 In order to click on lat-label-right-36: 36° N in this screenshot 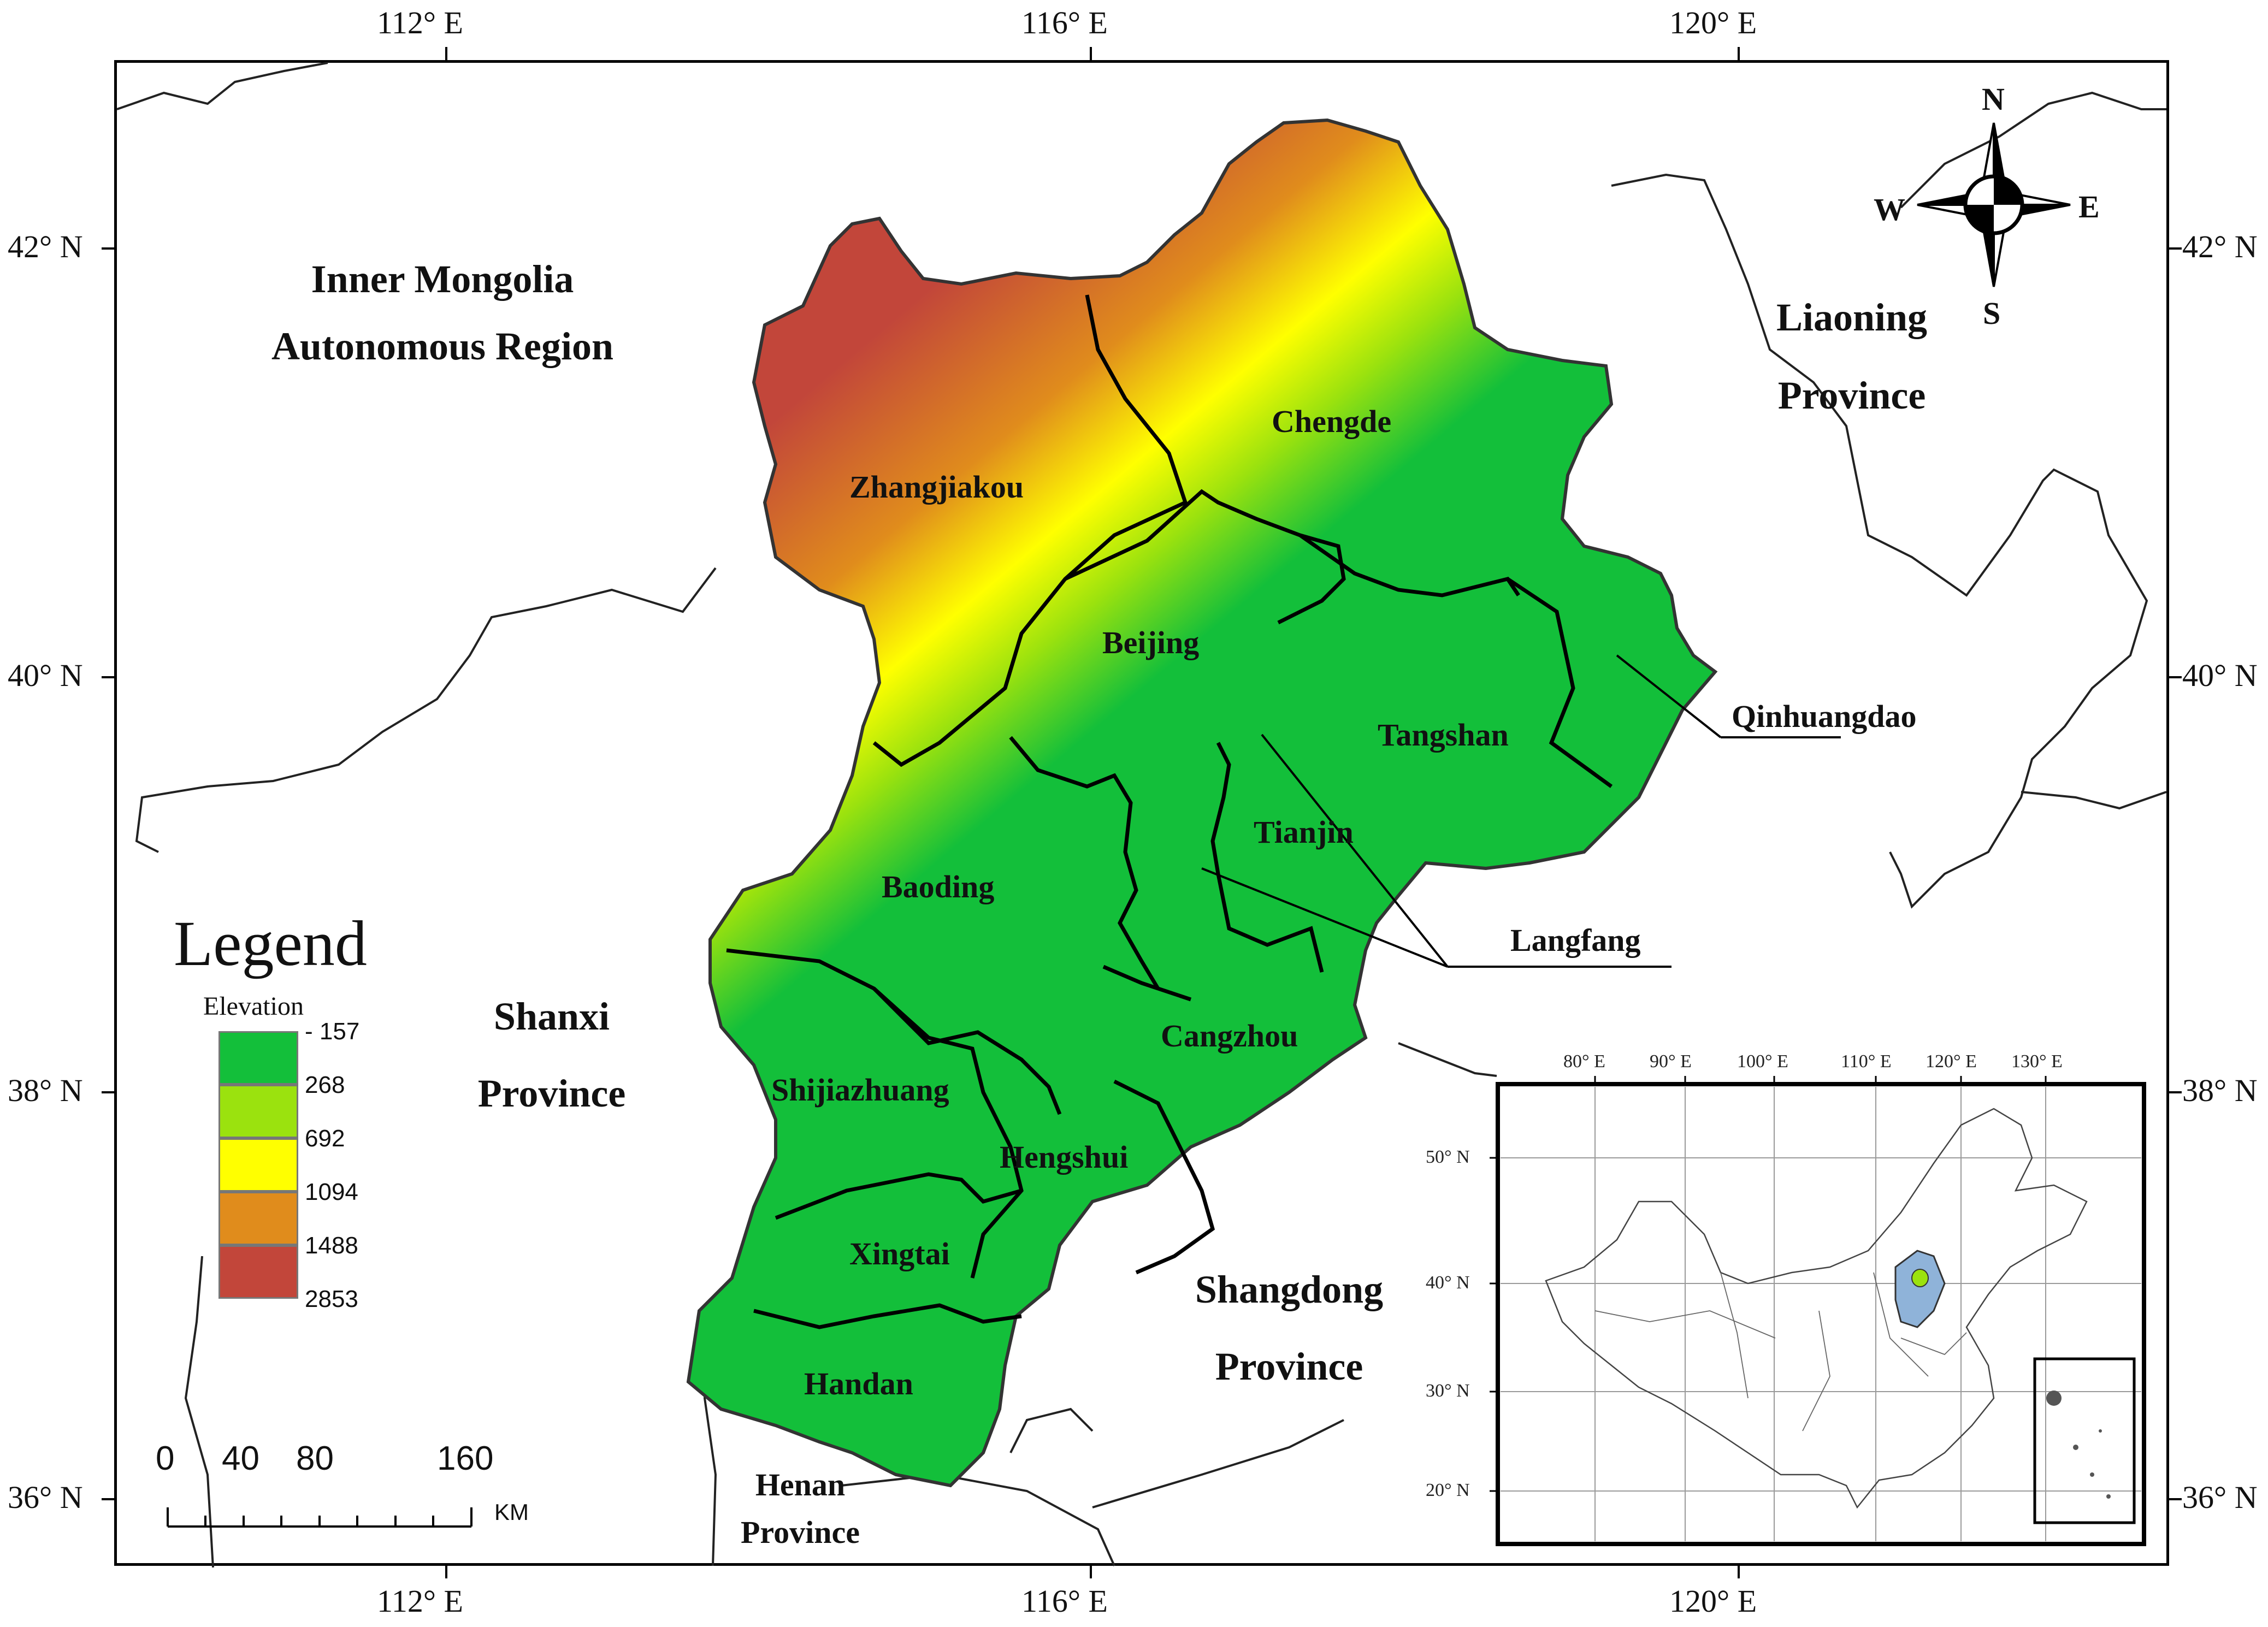, I will do `click(2220, 1497)`.